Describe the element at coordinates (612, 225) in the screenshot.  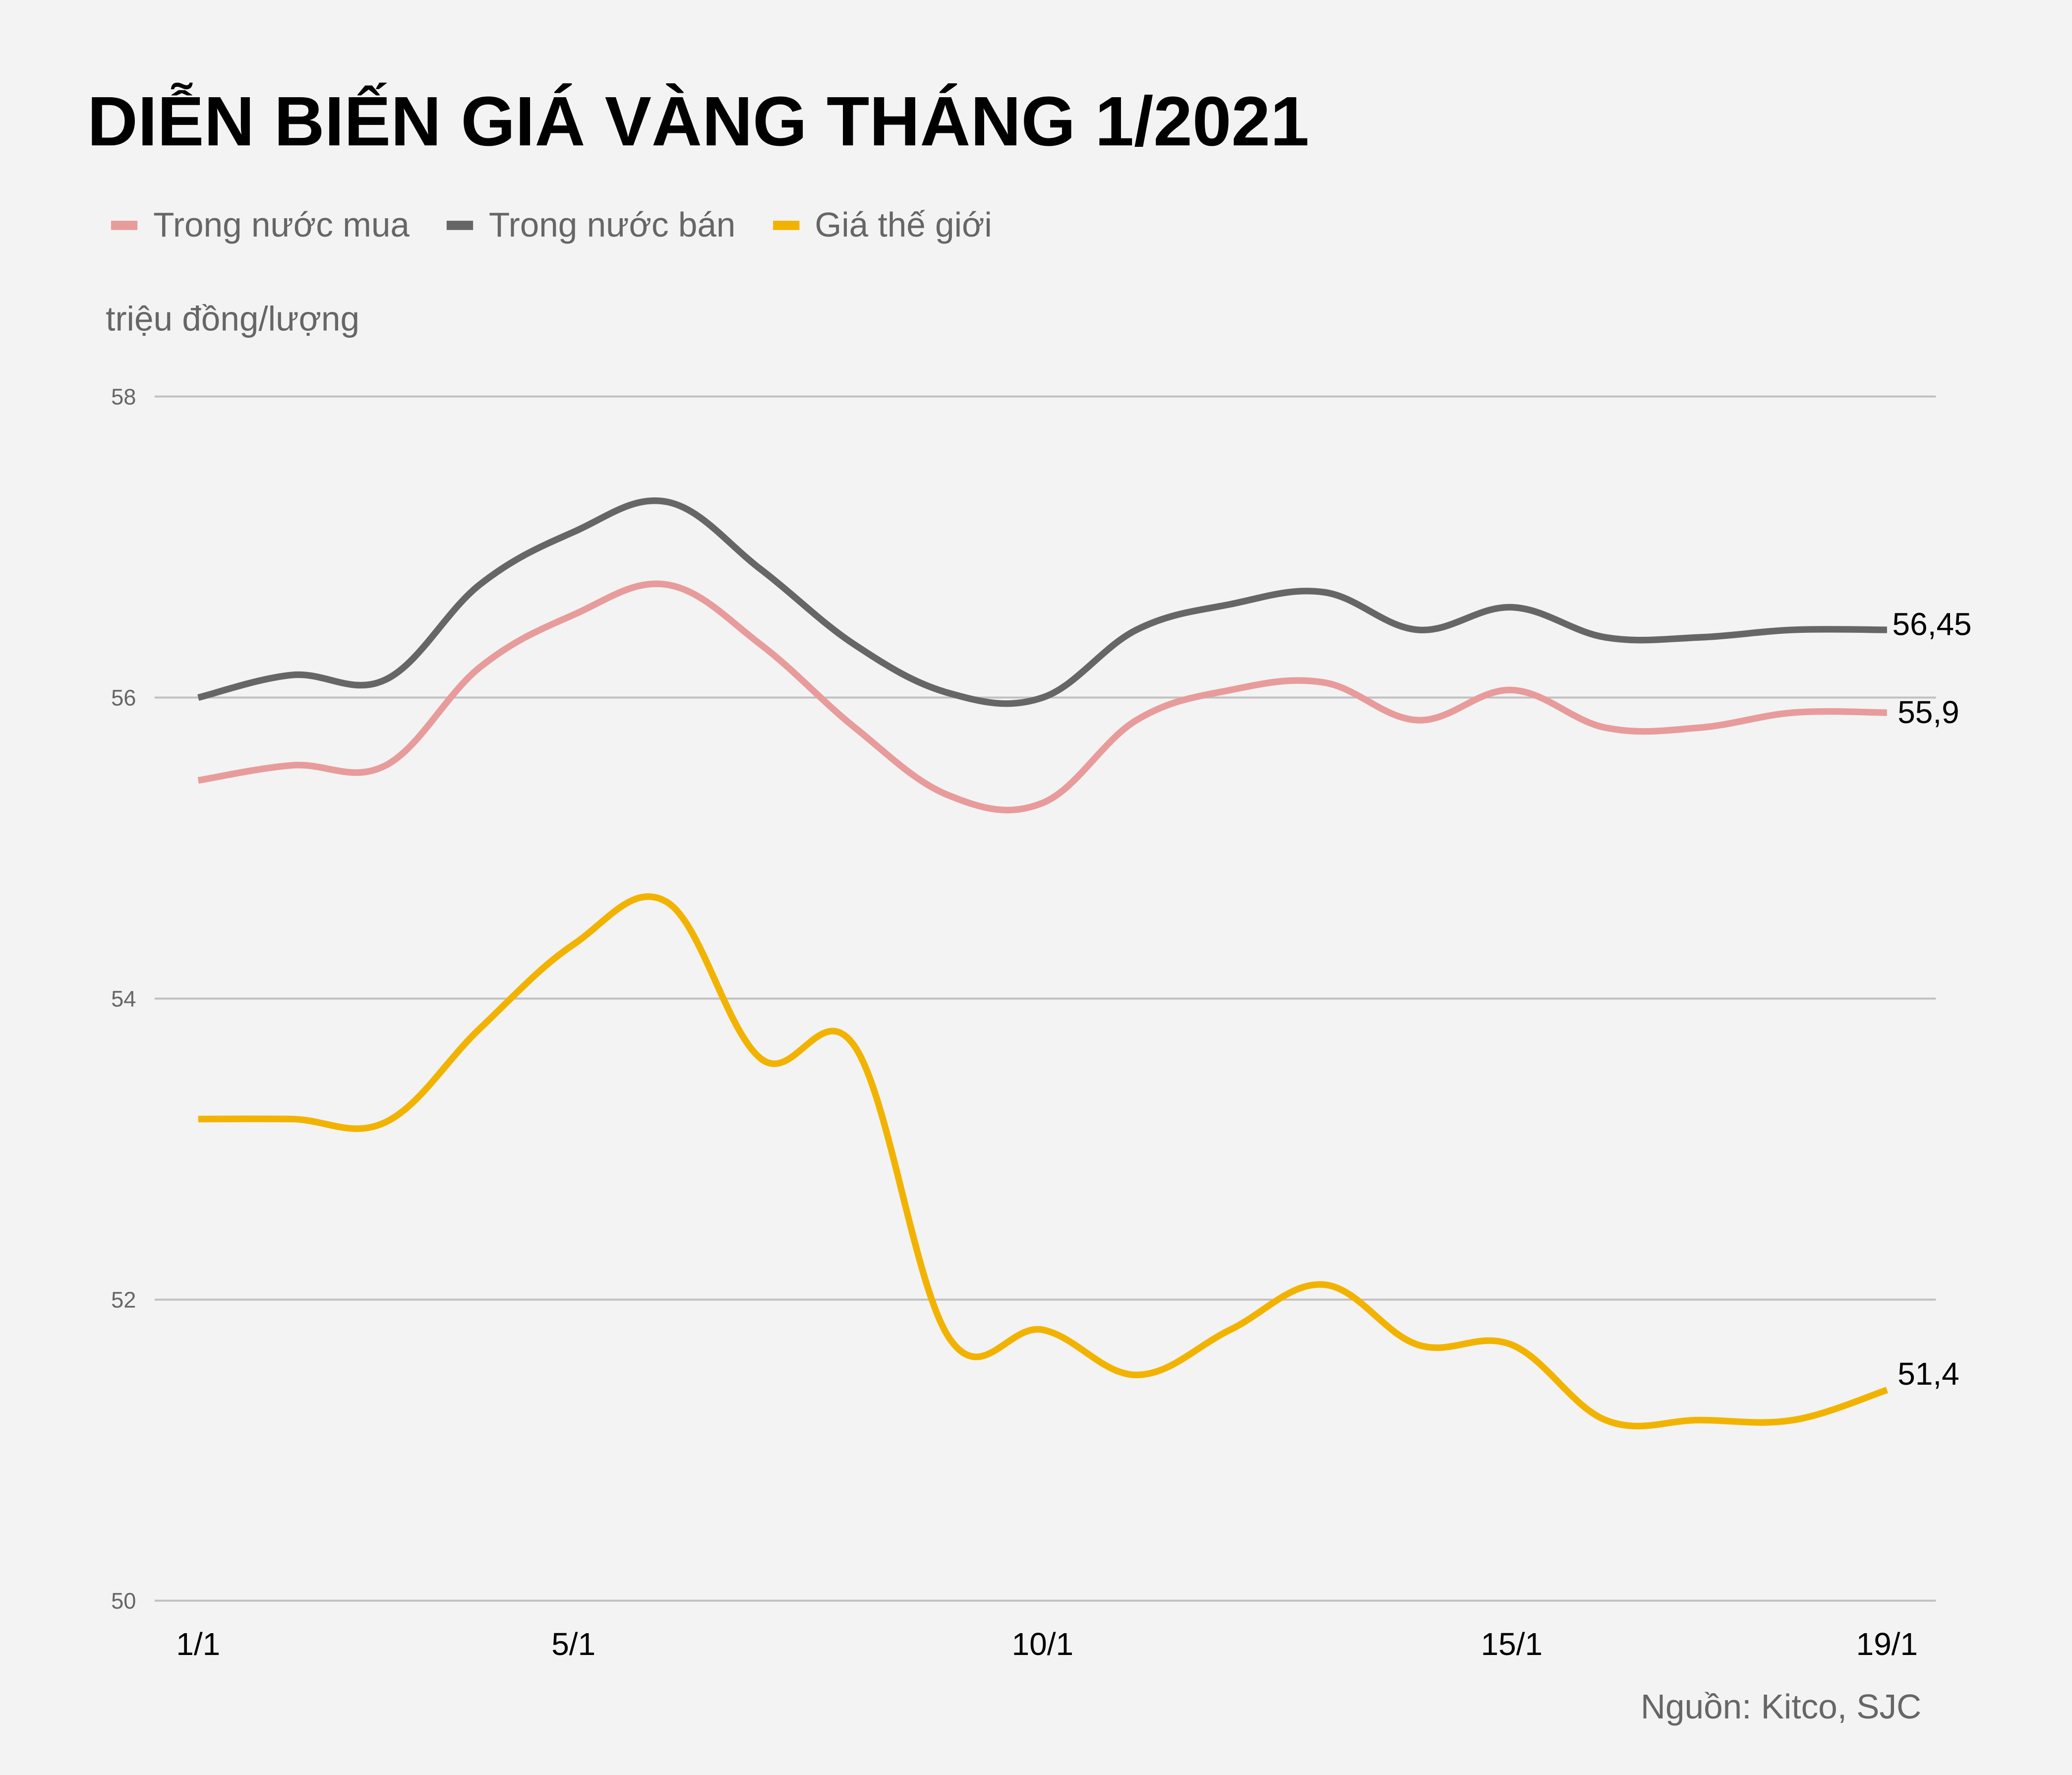
I see `legend-label: Trong nước bán` at that location.